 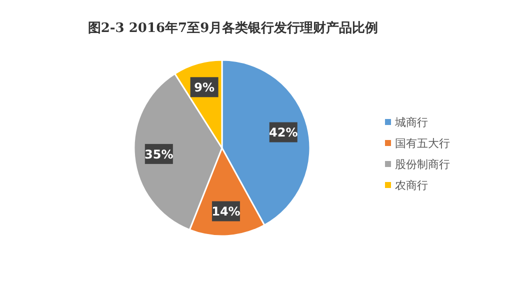 What do you see at coordinates (233, 28) in the screenshot?
I see `chart-title: 图2-3 2016年7至9月各类银行发行理财产品比例` at bounding box center [233, 28].